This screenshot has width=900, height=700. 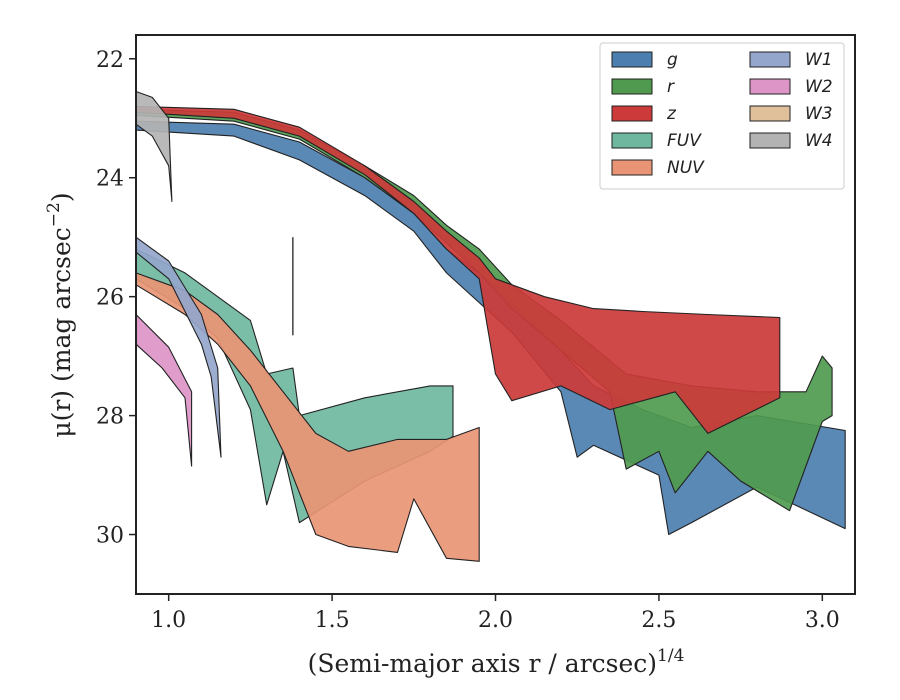 I want to click on legend-label-nuv: NUV, so click(x=686, y=168).